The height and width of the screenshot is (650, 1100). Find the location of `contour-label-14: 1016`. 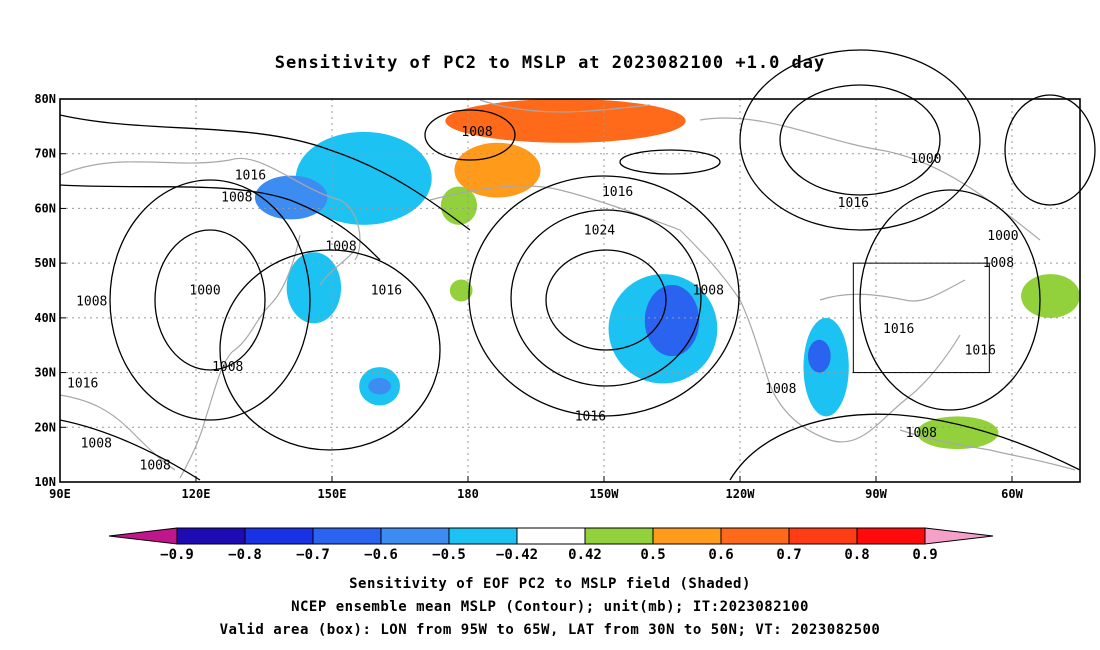

contour-label-14: 1016 is located at coordinates (898, 329).